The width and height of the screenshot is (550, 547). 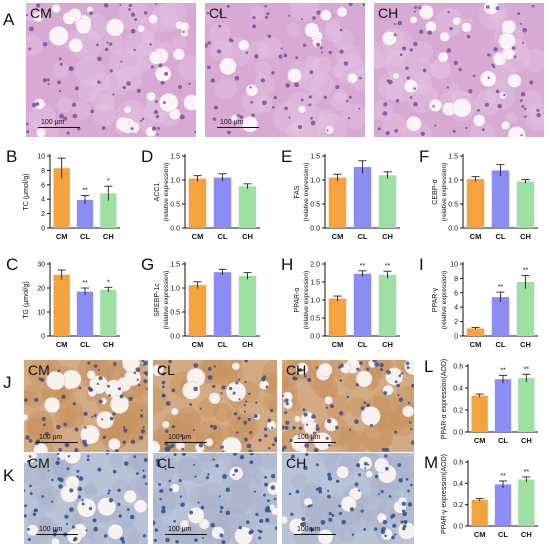 What do you see at coordinates (297, 300) in the screenshot?
I see `y-axis-label: PPAR-α` at bounding box center [297, 300].